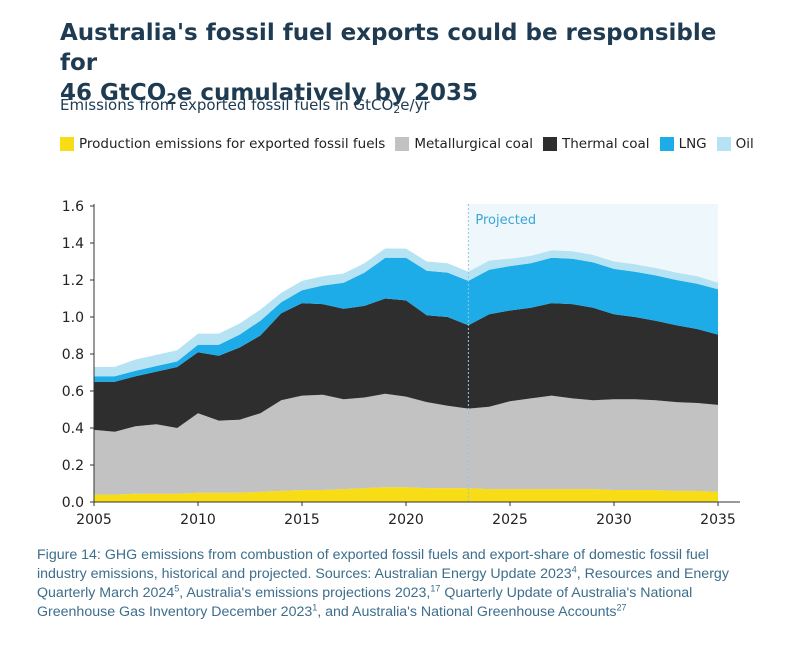  I want to click on y-tick-label: 0.8, so click(73, 355).